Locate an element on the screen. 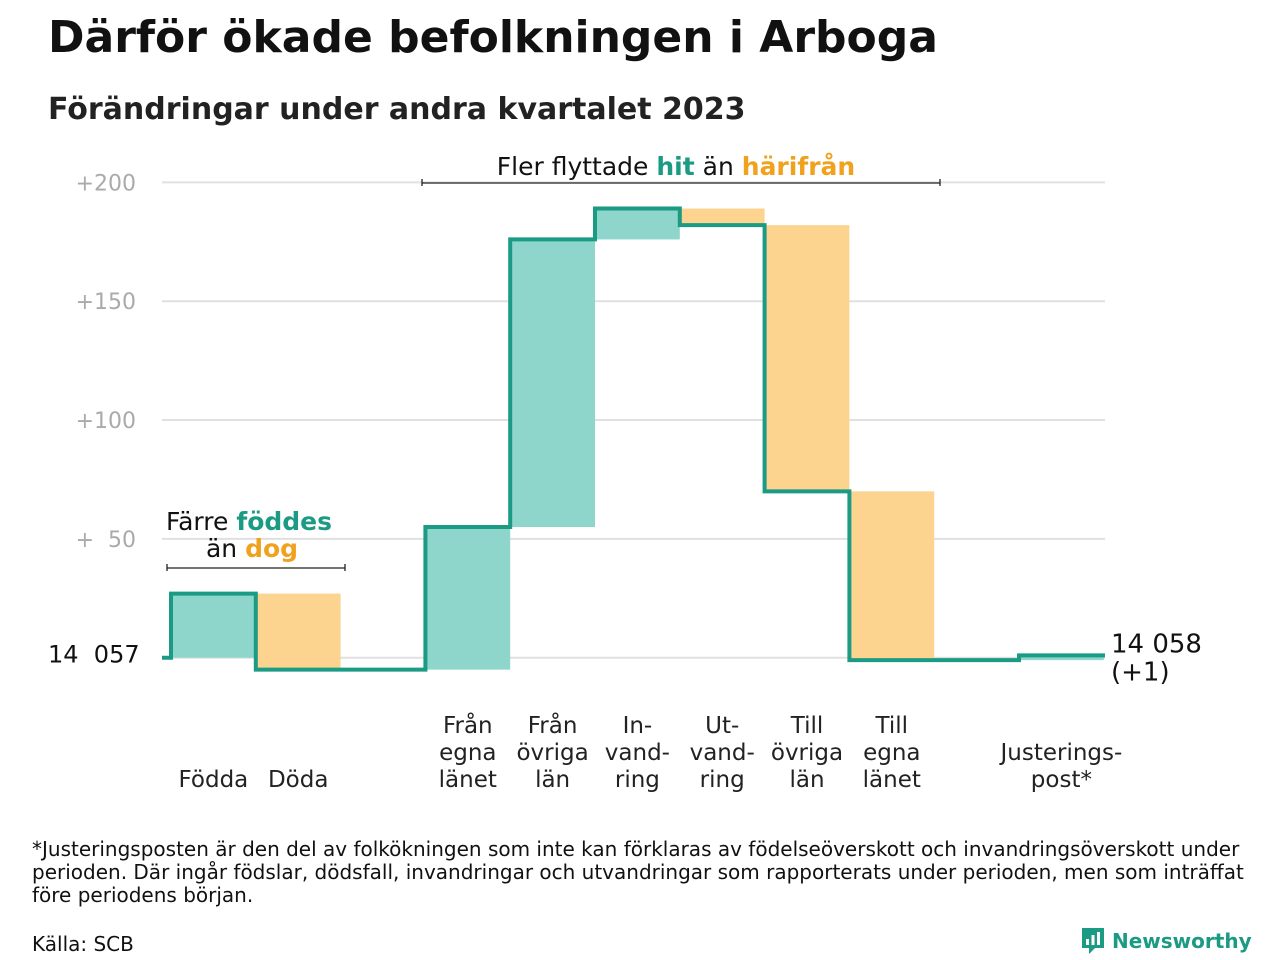  x-category-label: Från övriga län is located at coordinates (552, 752).